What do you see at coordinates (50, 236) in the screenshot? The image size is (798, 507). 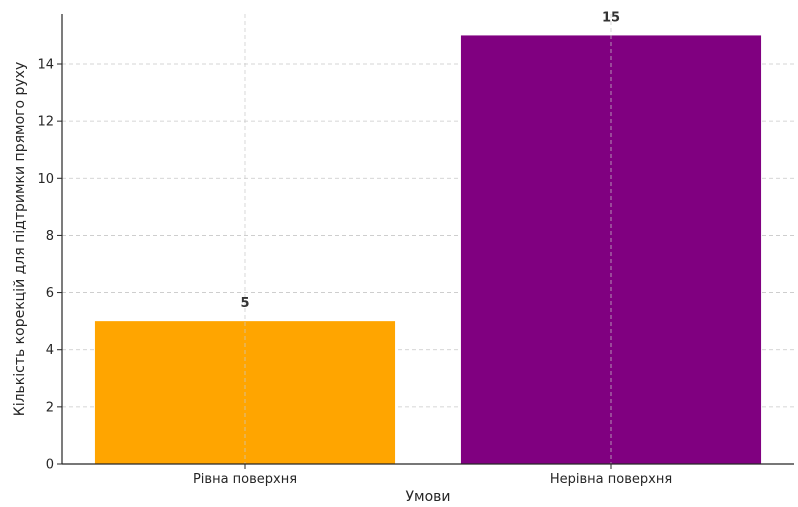 I see `y-tick-label: 8` at bounding box center [50, 236].